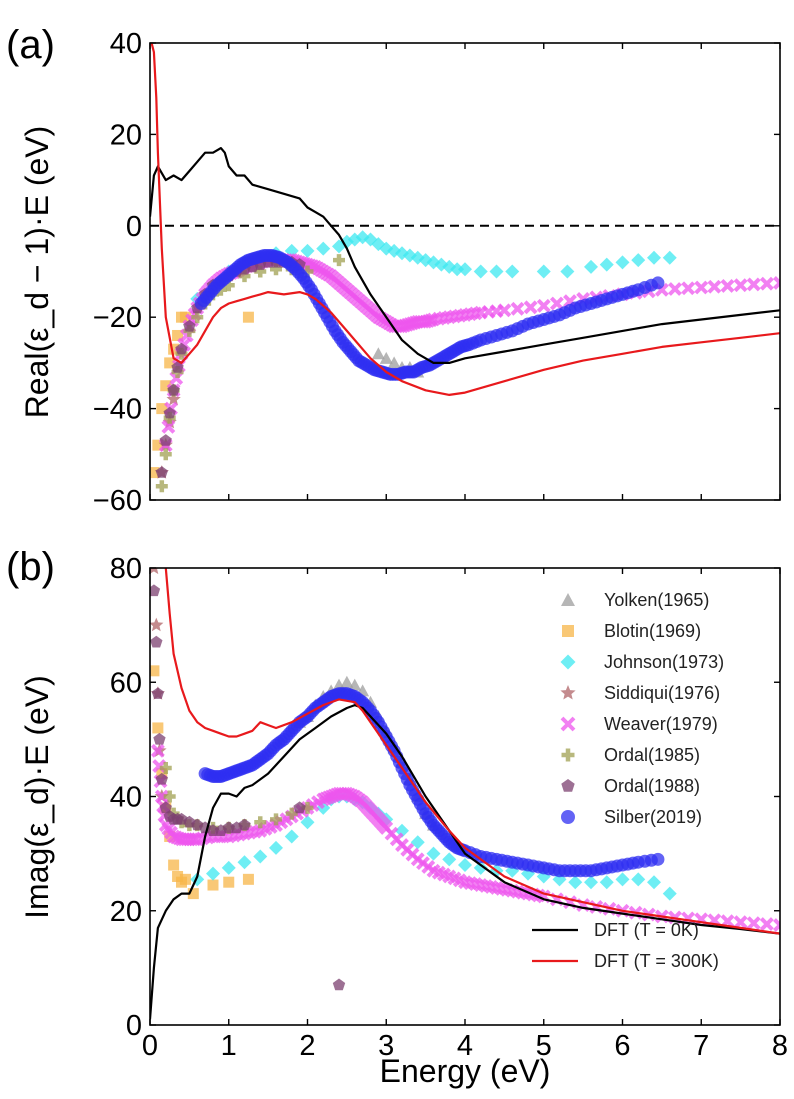  Describe the element at coordinates (568, 755) in the screenshot. I see `legend-marker-ordal-1985` at that location.